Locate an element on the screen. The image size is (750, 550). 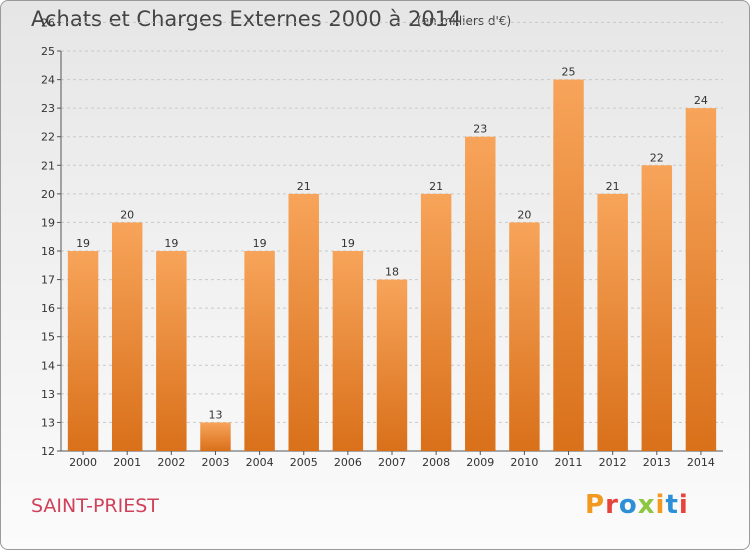
data-label: 24 is located at coordinates (701, 100).